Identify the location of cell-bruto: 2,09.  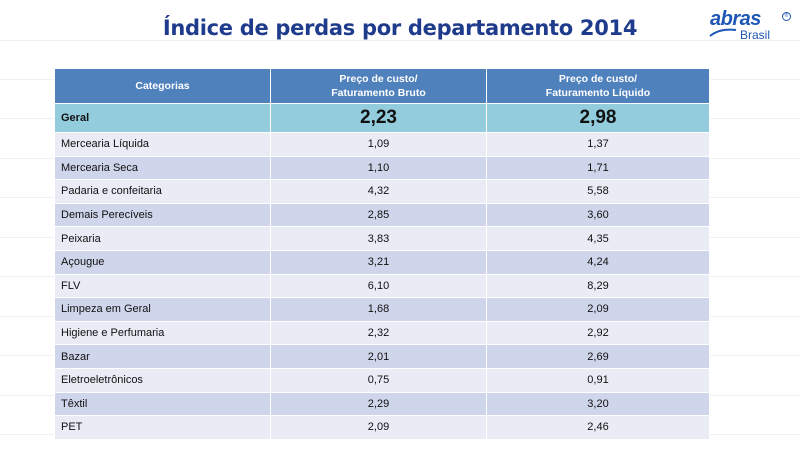
(378, 427).